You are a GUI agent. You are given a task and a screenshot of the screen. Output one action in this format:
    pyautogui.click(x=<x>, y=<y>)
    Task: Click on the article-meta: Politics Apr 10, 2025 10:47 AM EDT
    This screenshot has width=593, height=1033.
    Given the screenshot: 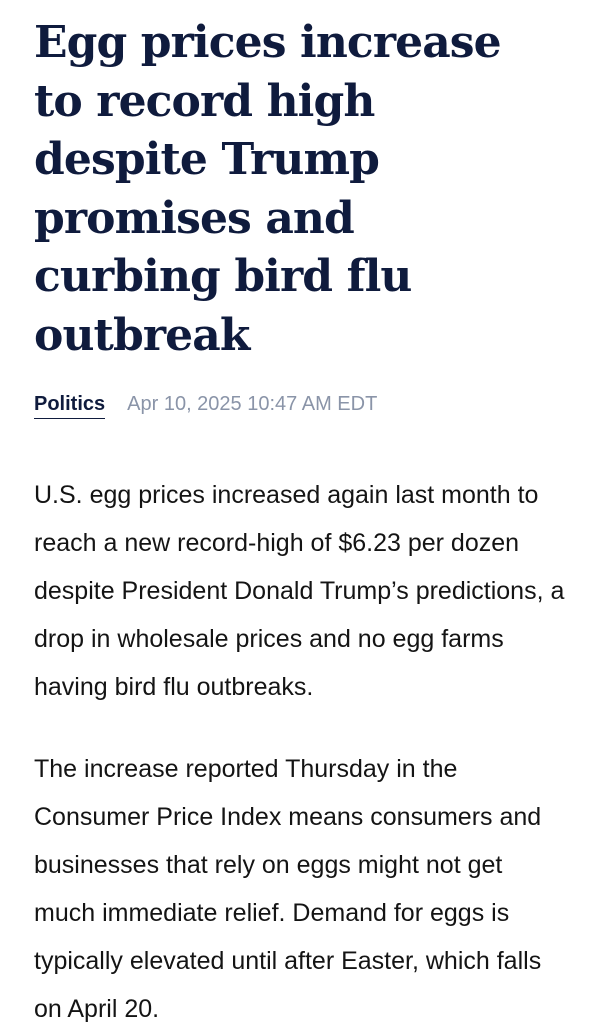 What is the action you would take?
    pyautogui.click(x=304, y=406)
    